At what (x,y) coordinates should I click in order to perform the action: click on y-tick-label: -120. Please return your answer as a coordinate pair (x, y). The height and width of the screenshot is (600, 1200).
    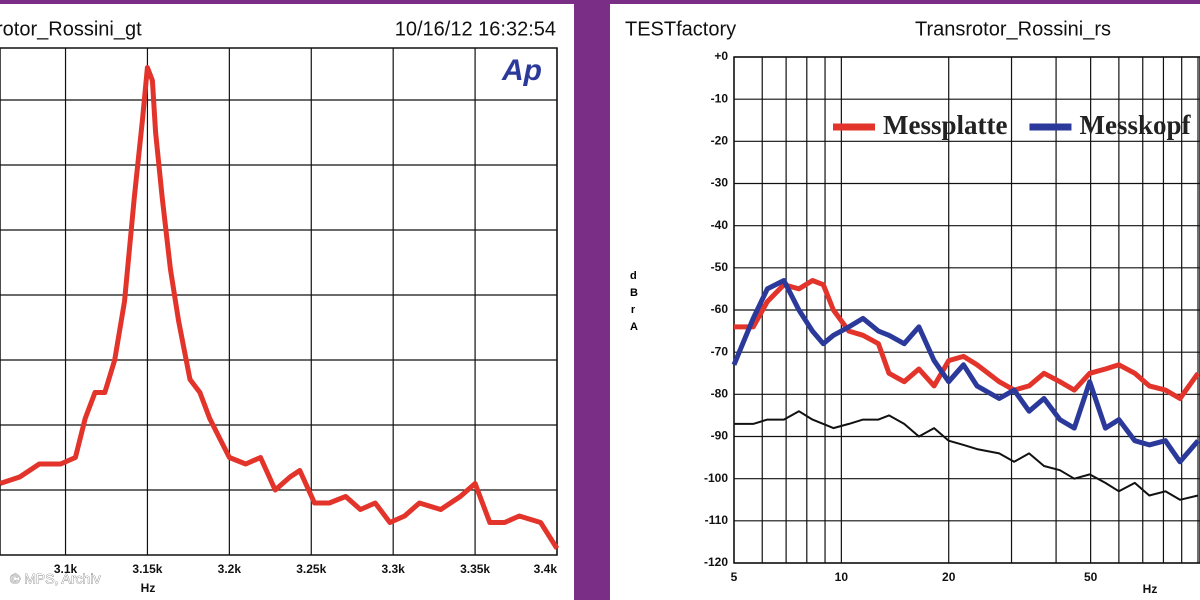
    Looking at the image, I should click on (716, 562).